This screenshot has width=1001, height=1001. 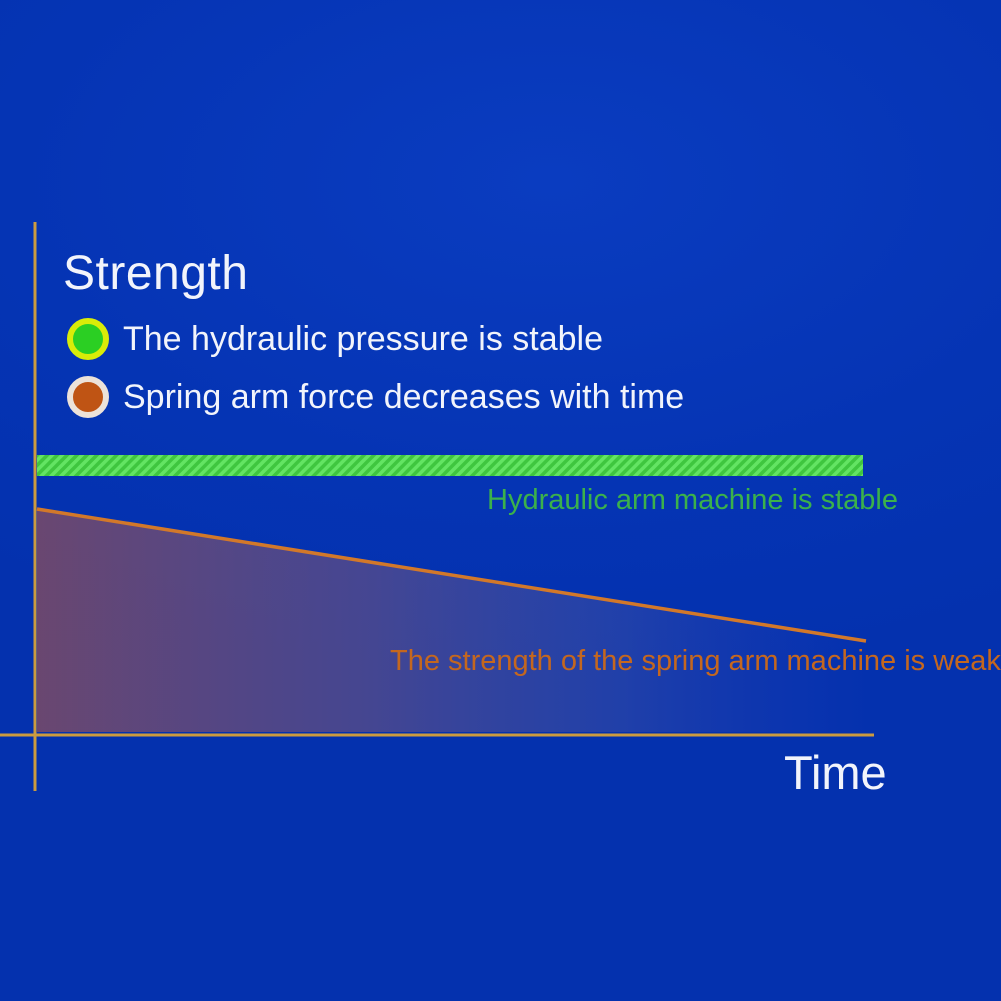 I want to click on green-marker-icon, so click(x=88, y=339).